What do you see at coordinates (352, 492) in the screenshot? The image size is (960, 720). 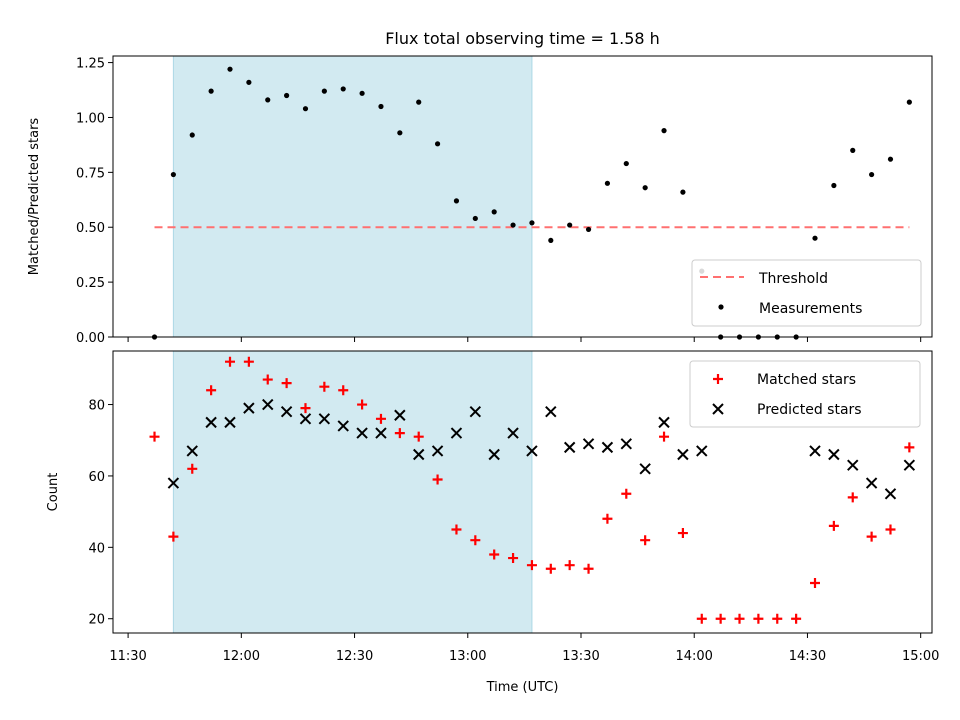 I see `bottom-shaded-span` at bounding box center [352, 492].